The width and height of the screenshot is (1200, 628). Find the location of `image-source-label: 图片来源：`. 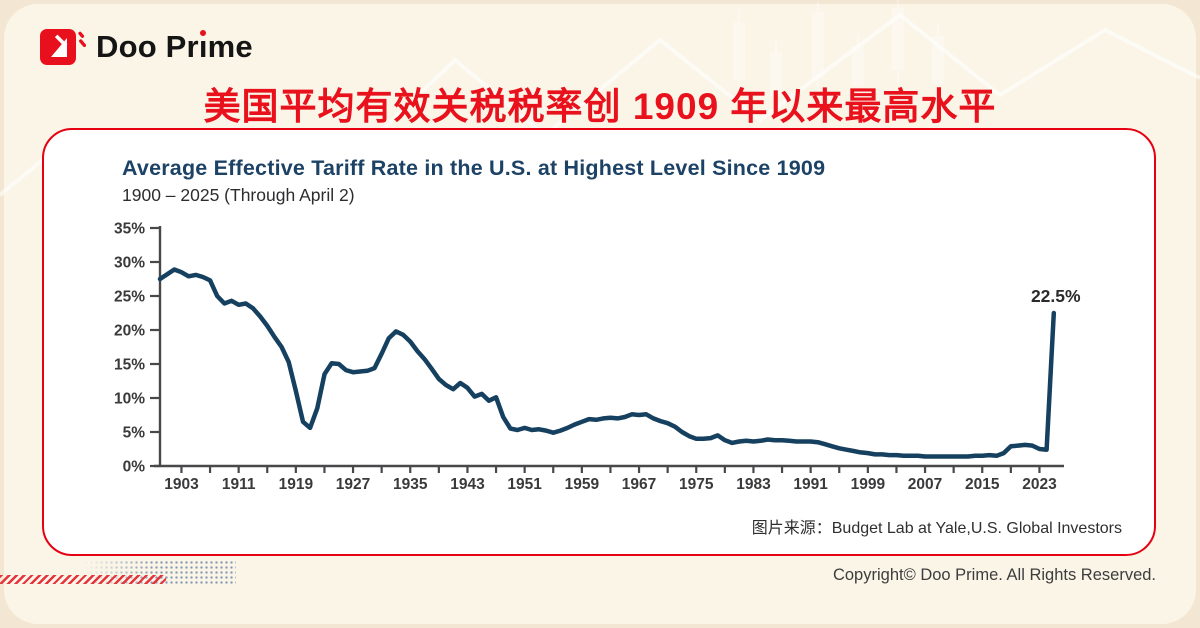

image-source-label: 图片来源： is located at coordinates (791, 528).